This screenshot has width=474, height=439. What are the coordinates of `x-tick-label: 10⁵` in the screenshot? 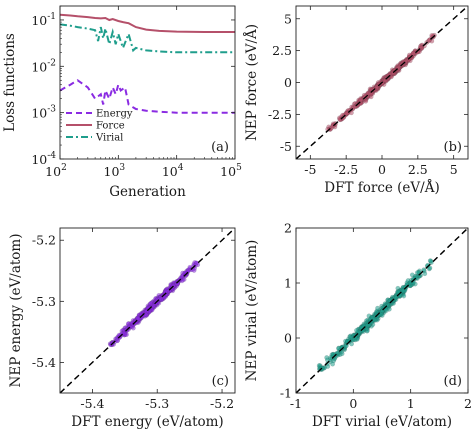 It's located at (231, 171).